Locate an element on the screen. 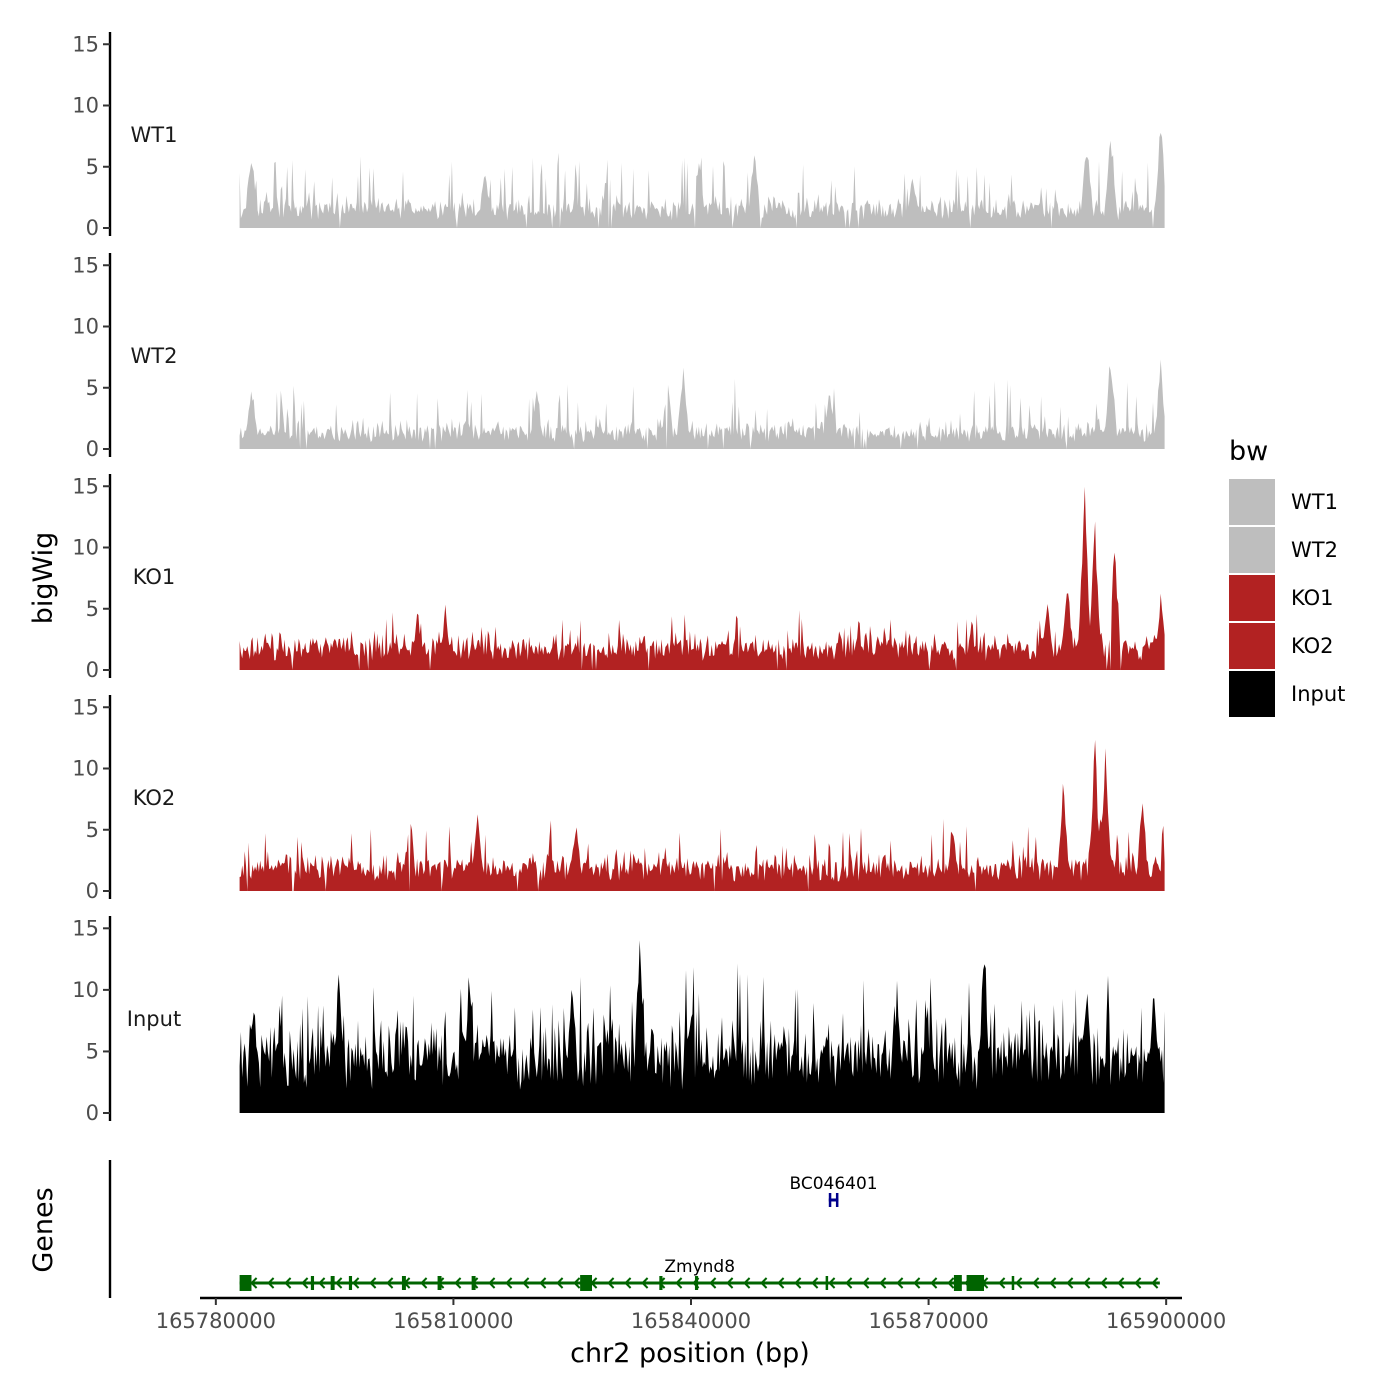 This screenshot has width=1400, height=1400. y-axis-title: bigWig is located at coordinates (43, 578).